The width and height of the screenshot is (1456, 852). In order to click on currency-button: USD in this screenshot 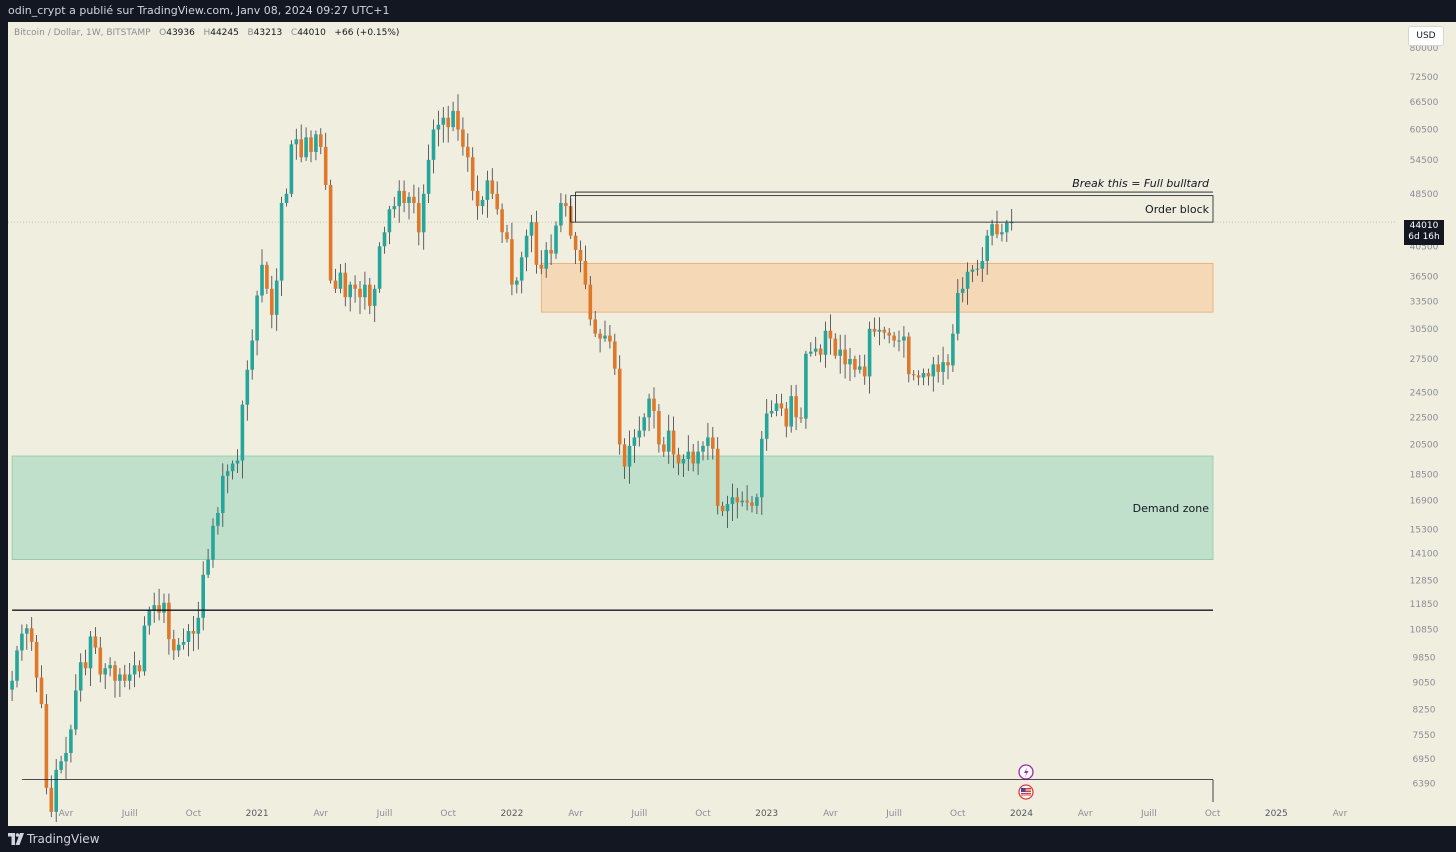, I will do `click(1426, 36)`.